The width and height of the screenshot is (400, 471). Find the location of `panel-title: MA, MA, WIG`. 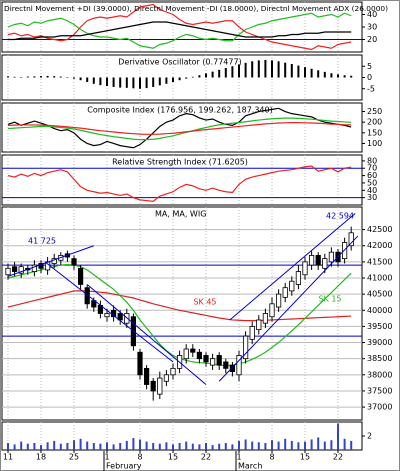

panel-title: MA, MA, WIG is located at coordinates (180, 214).